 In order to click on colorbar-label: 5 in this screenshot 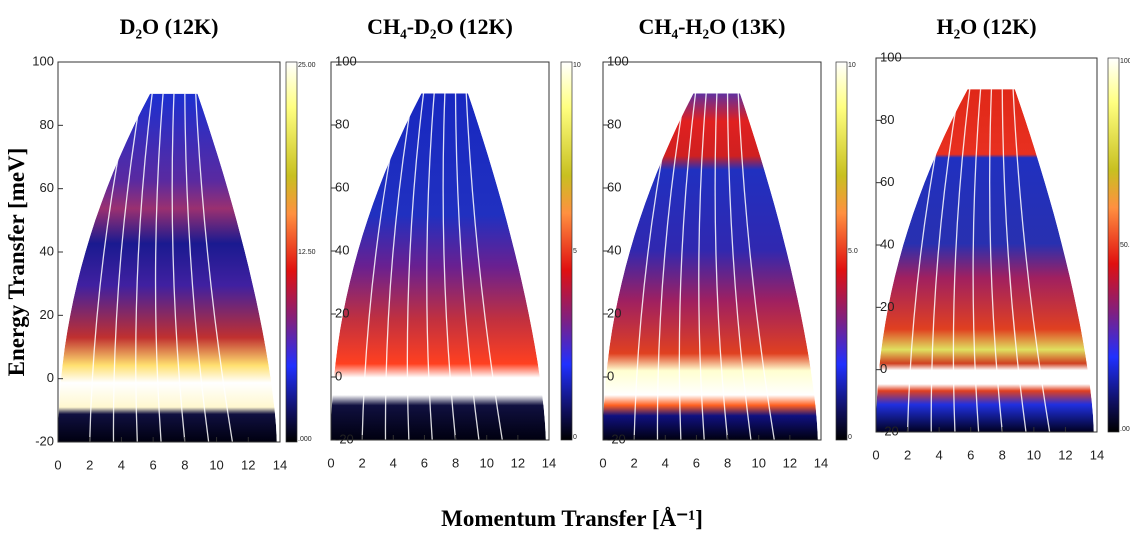, I will do `click(575, 251)`.